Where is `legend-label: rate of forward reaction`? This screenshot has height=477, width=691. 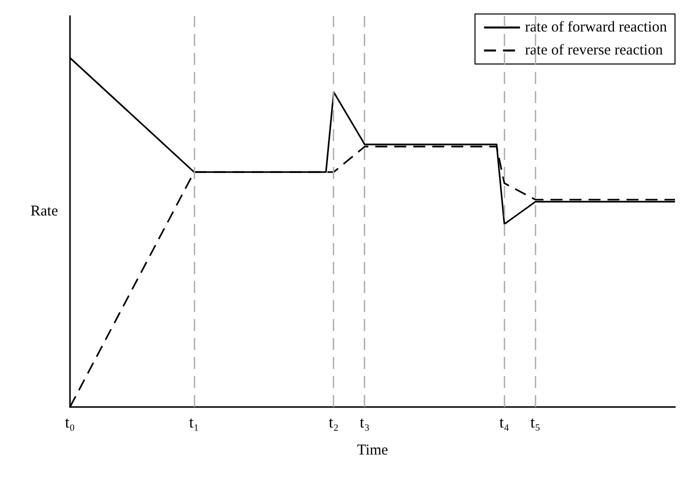
legend-label: rate of forward reaction is located at coordinates (596, 28).